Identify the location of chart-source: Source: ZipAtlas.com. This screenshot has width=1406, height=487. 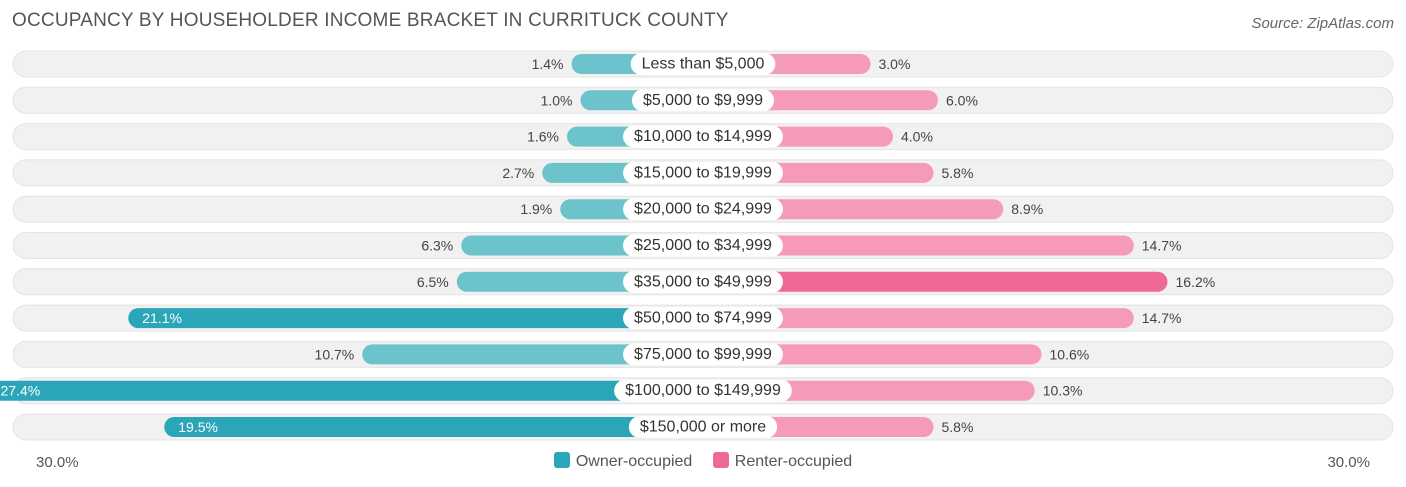
(1322, 23).